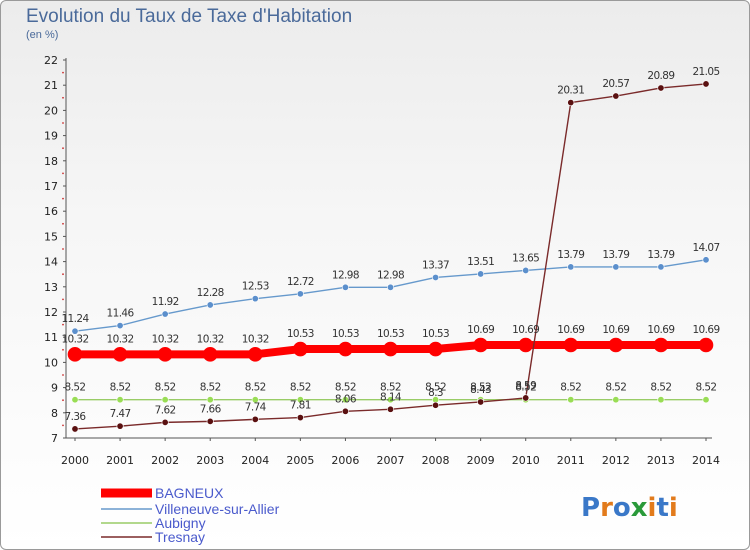 This screenshot has height=550, width=750. What do you see at coordinates (436, 460) in the screenshot?
I see `x-tick-label: 2008` at bounding box center [436, 460].